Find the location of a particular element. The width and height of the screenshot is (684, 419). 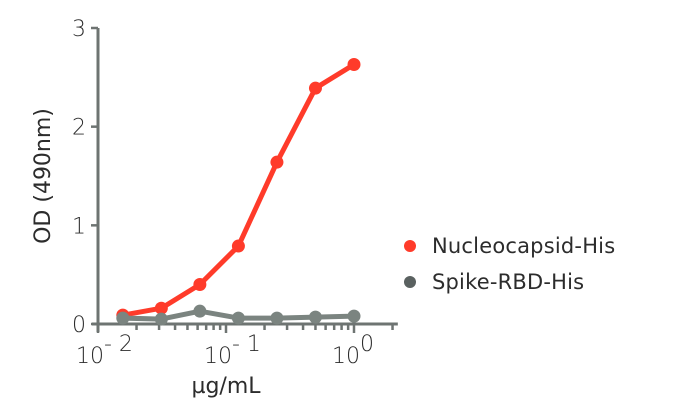

x-tick-exponent: - 1 is located at coordinates (246, 344).